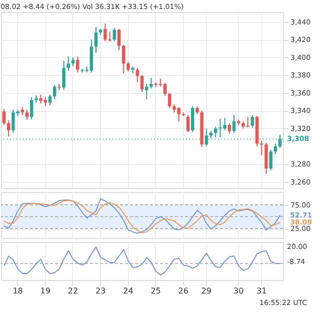  What do you see at coordinates (261, 291) in the screenshot?
I see `x-tick-label: 31` at bounding box center [261, 291].